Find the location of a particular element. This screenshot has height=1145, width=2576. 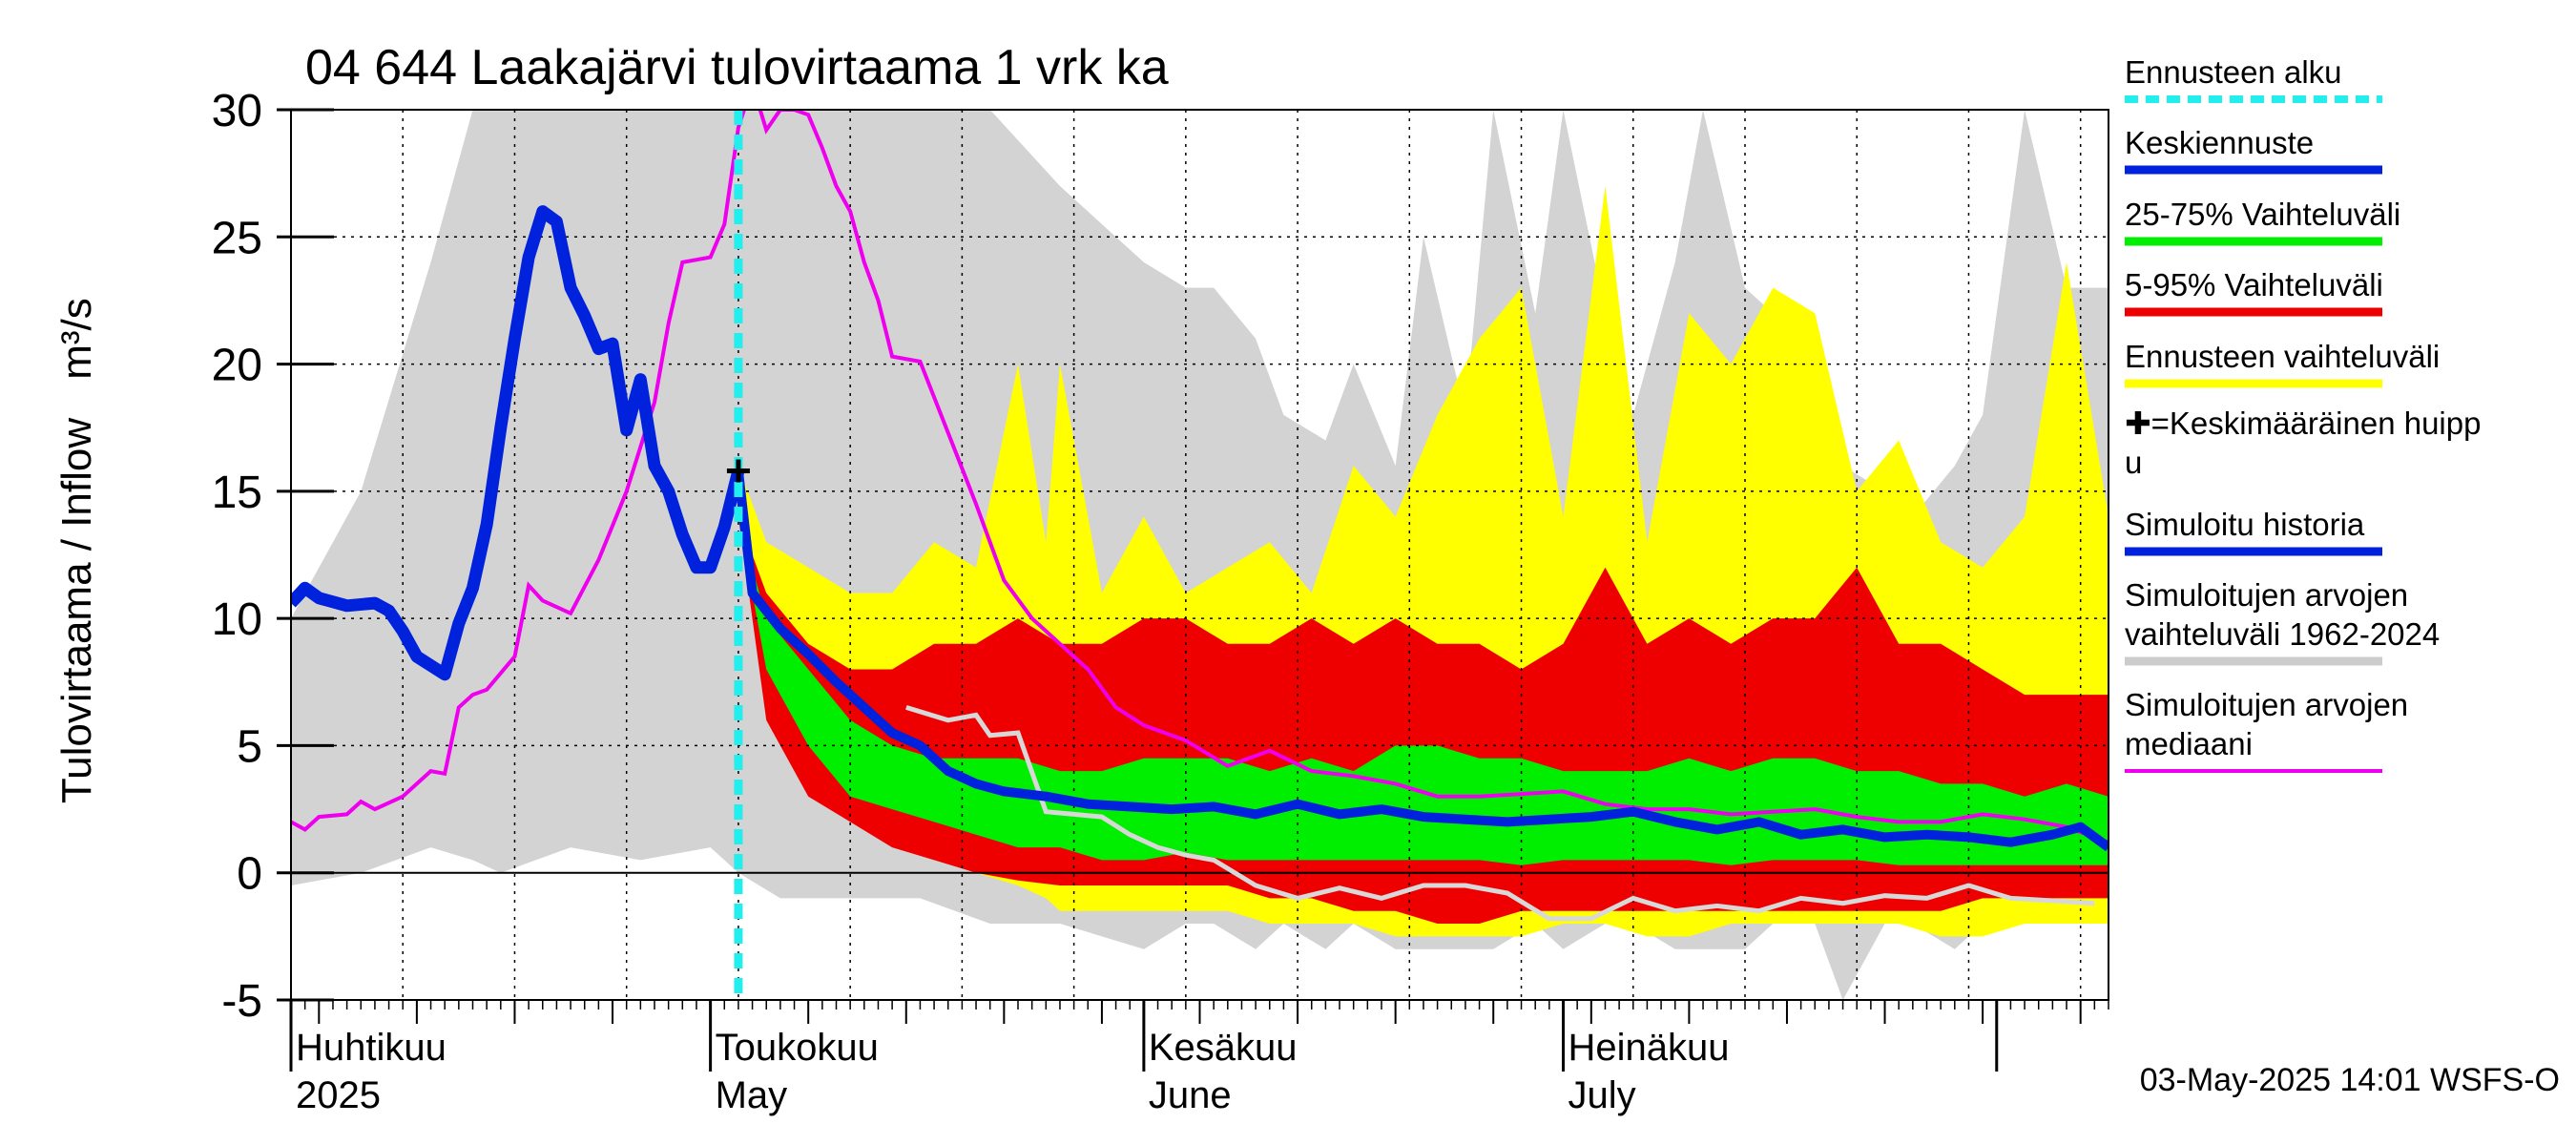

month-label-fi: Heinäkuu is located at coordinates (1649, 1048).